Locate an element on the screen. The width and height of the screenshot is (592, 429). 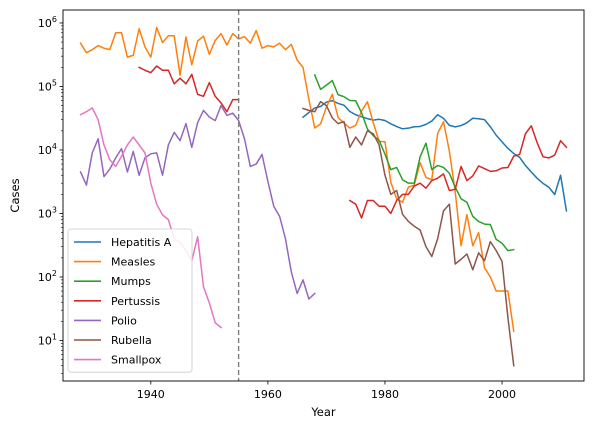
legend-label-rubella: Rubella is located at coordinates (131, 340).